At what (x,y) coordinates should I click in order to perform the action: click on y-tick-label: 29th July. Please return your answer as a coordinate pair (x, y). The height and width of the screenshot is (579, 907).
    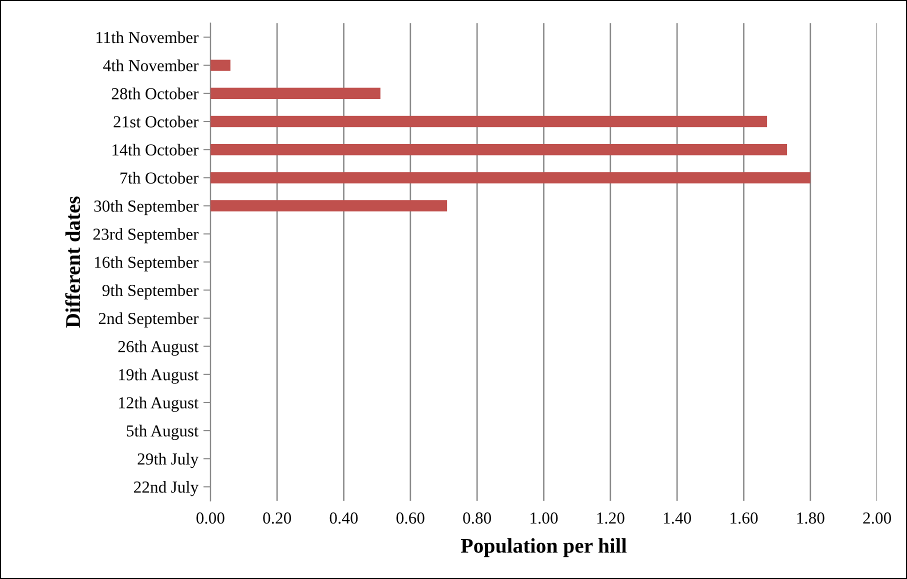
    Looking at the image, I should click on (168, 460).